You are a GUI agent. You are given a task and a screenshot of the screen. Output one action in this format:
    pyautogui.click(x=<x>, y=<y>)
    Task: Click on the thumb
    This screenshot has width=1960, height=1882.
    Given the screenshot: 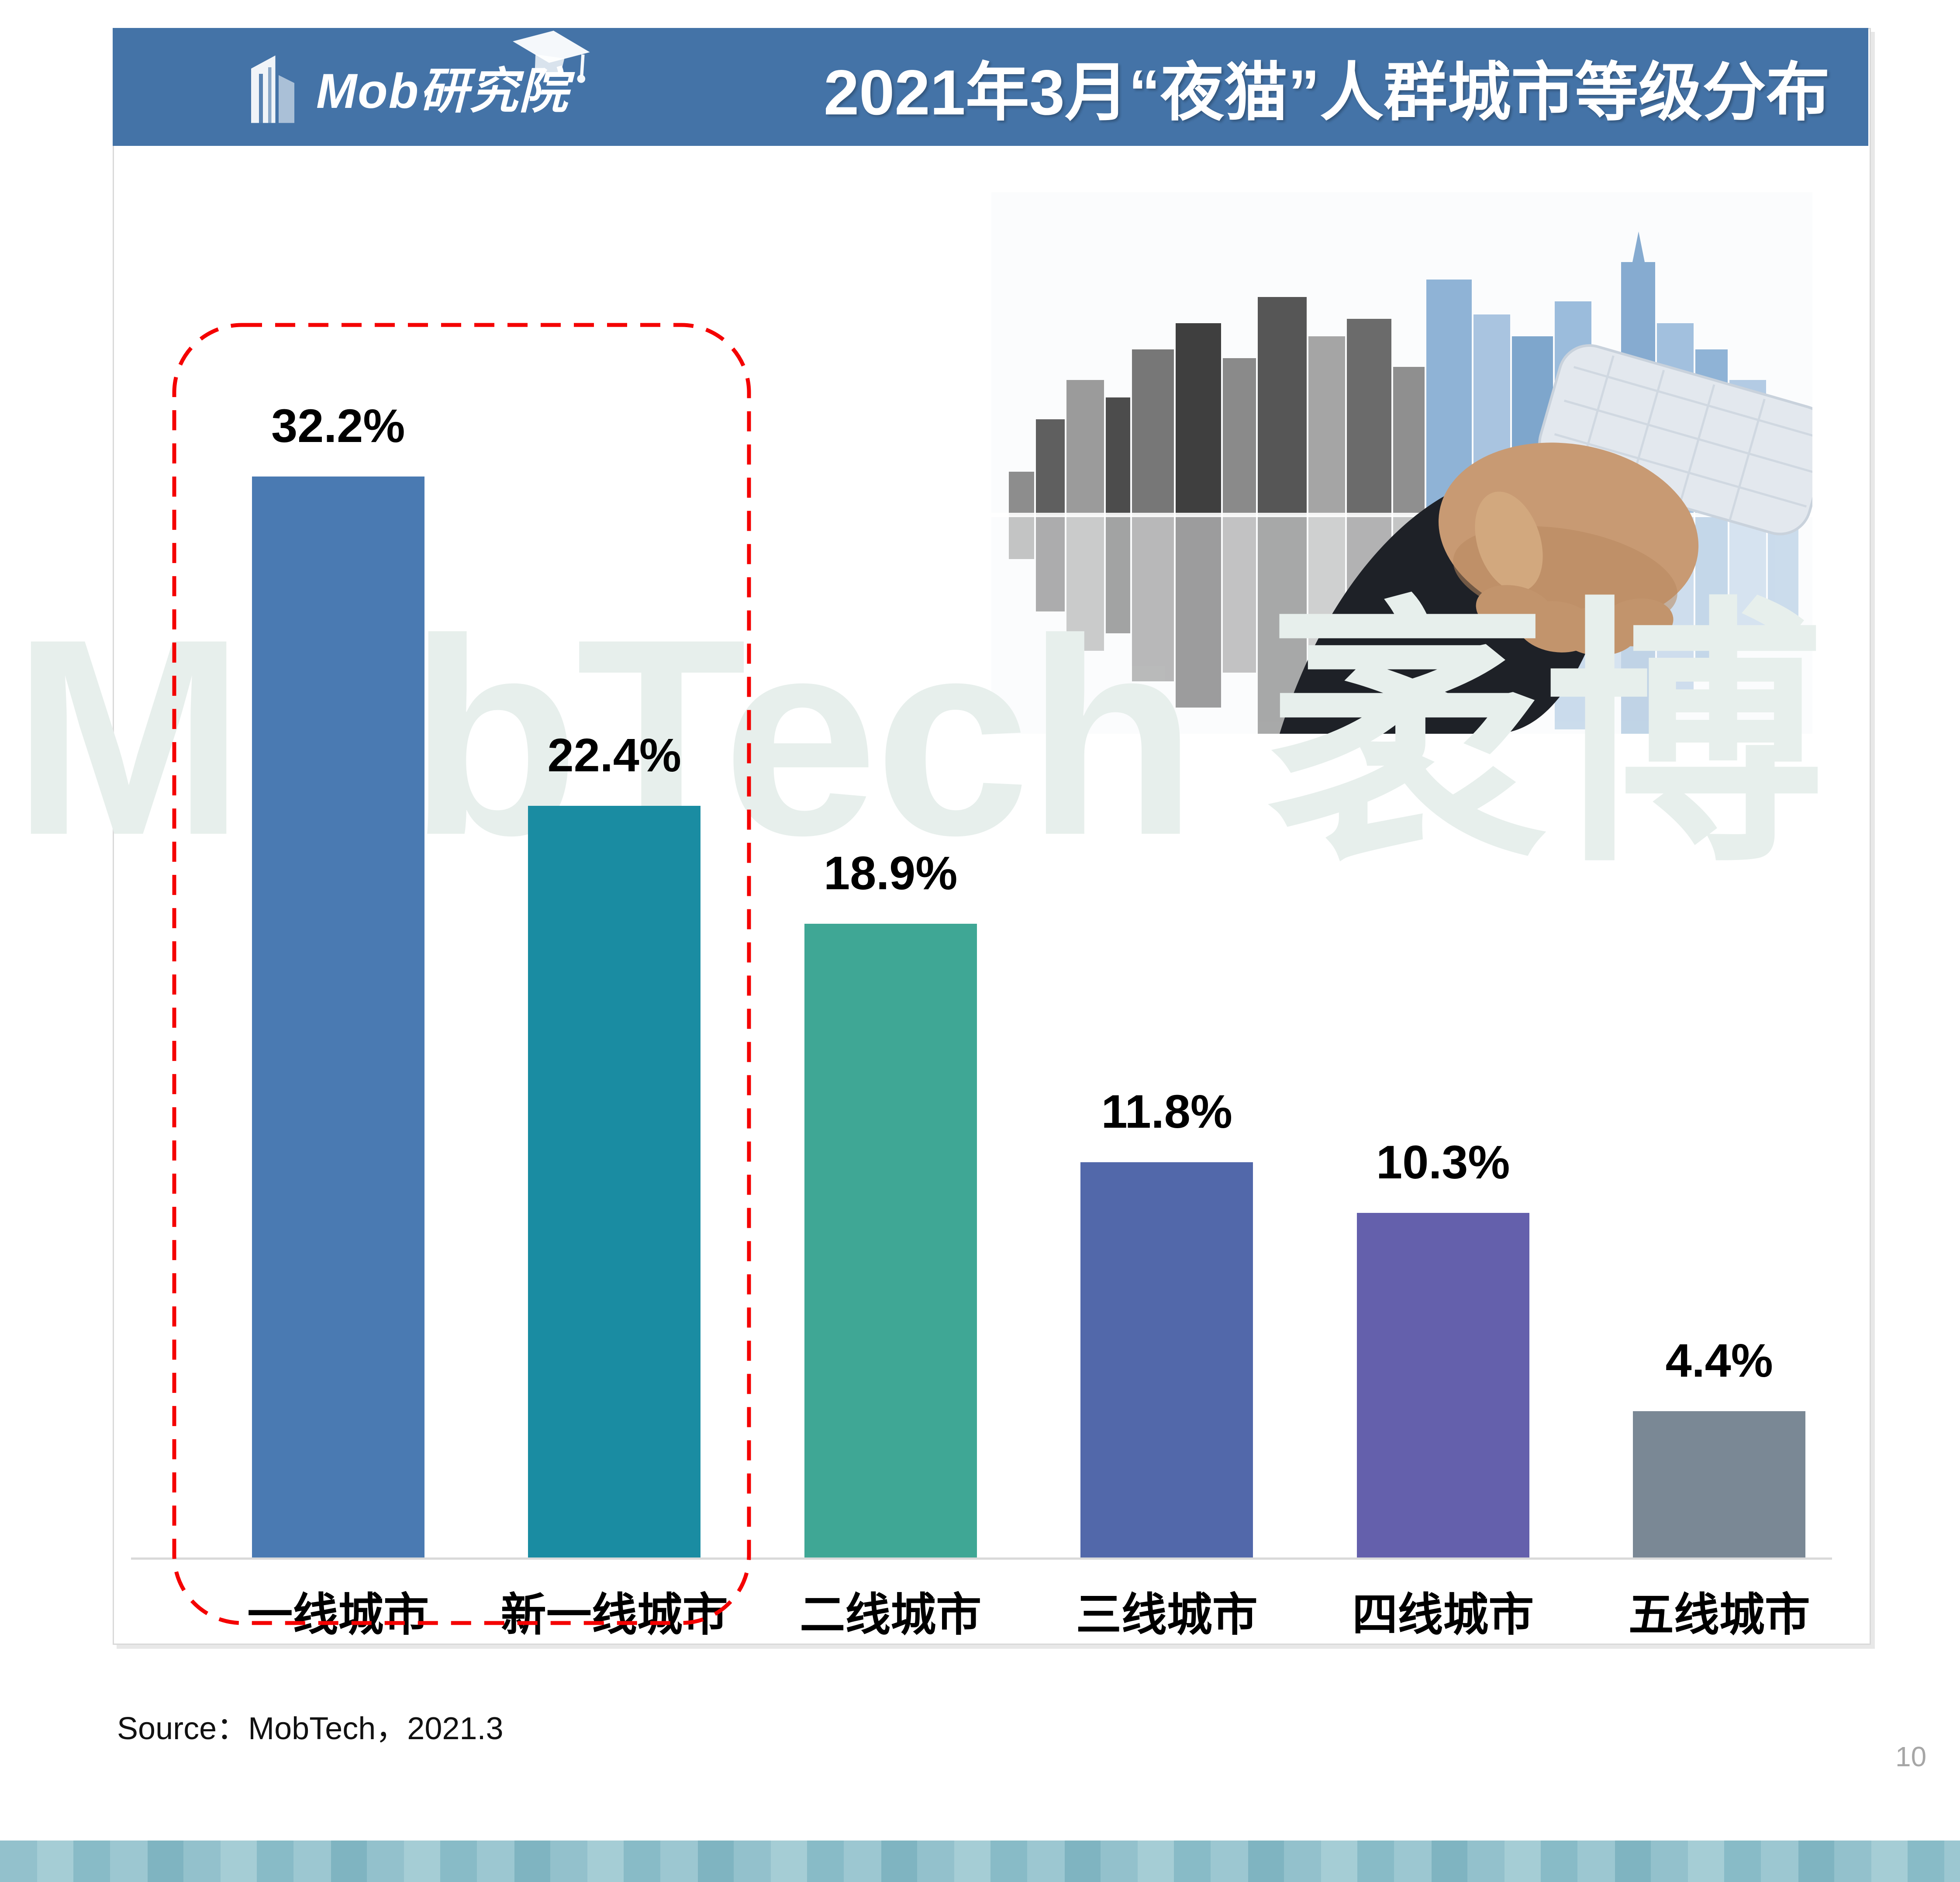 What is the action you would take?
    pyautogui.click(x=1509, y=541)
    